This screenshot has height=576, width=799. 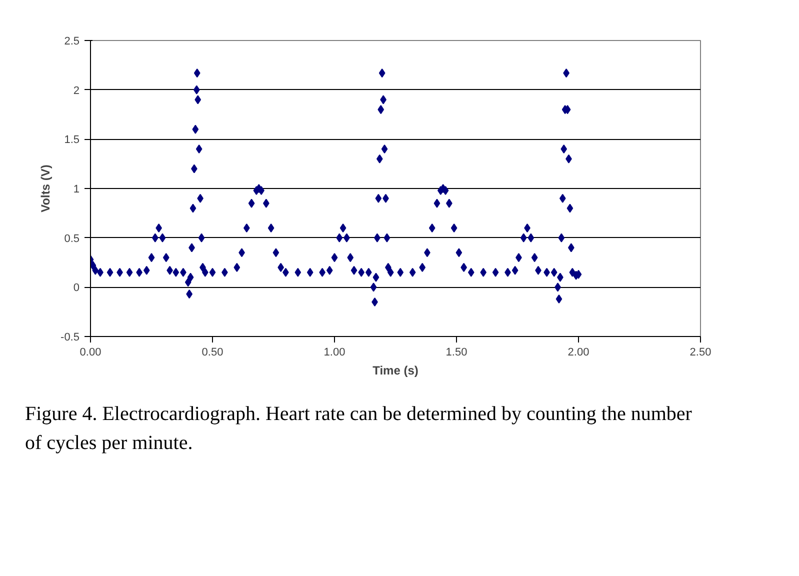 What do you see at coordinates (72, 238) in the screenshot?
I see `y-tick-label: 0.5` at bounding box center [72, 238].